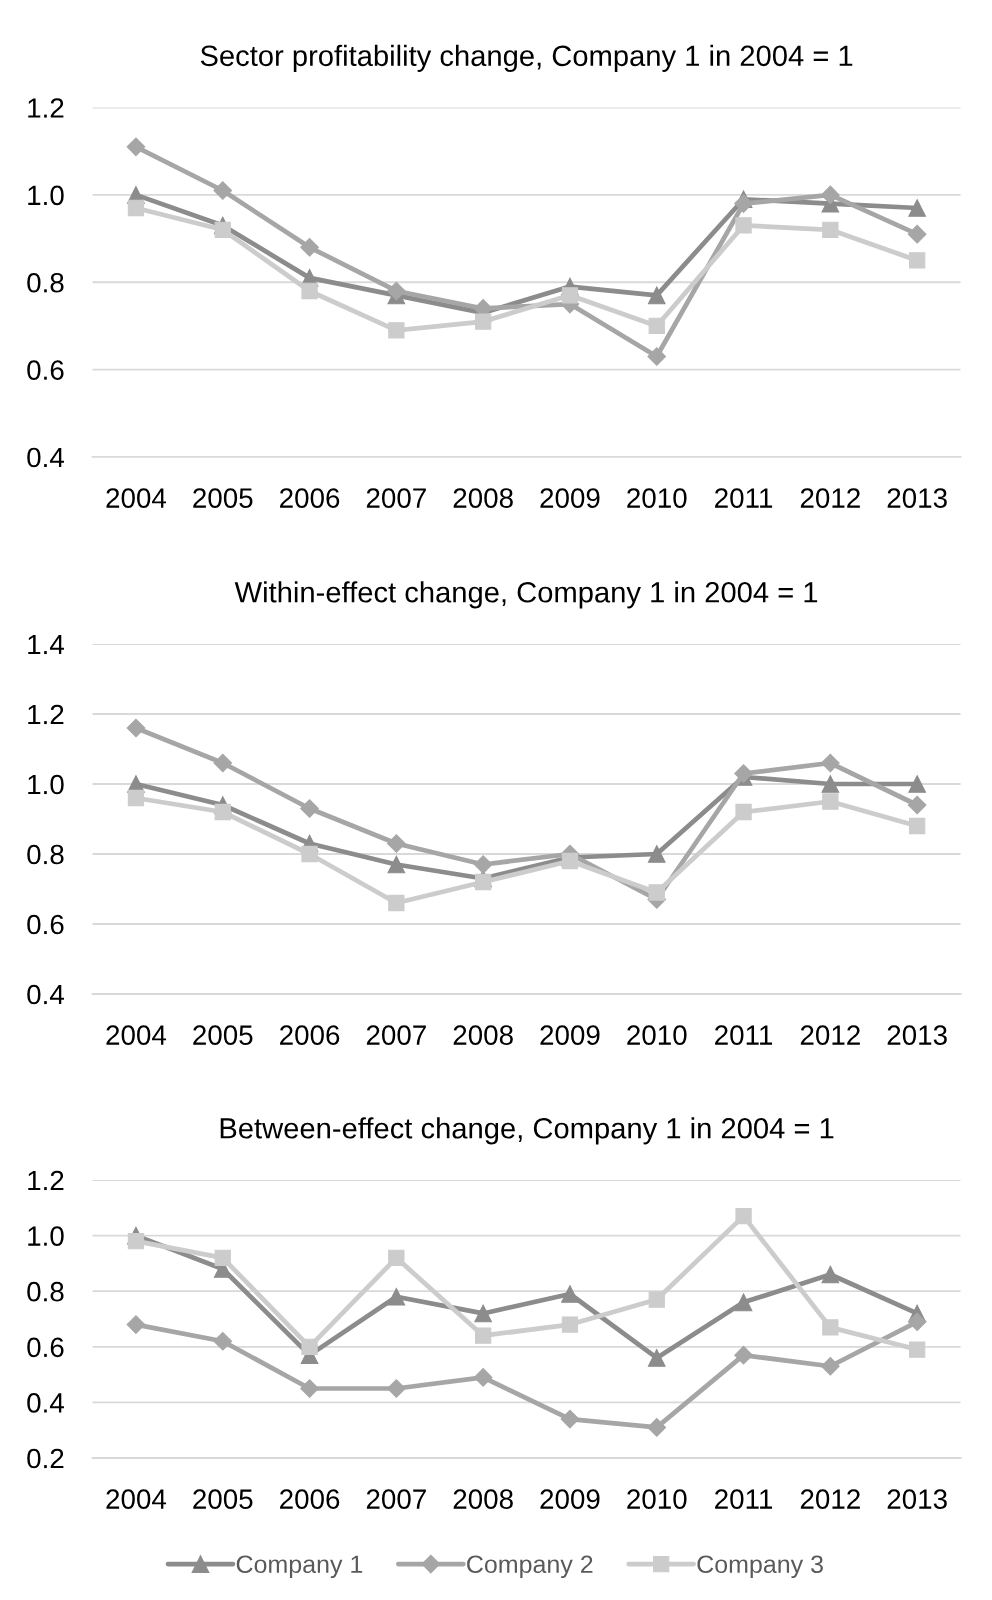 The image size is (992, 1600). Describe the element at coordinates (526, 595) in the screenshot. I see `chart-title: Within-effect change, Company 1 in 2004 = 1` at that location.